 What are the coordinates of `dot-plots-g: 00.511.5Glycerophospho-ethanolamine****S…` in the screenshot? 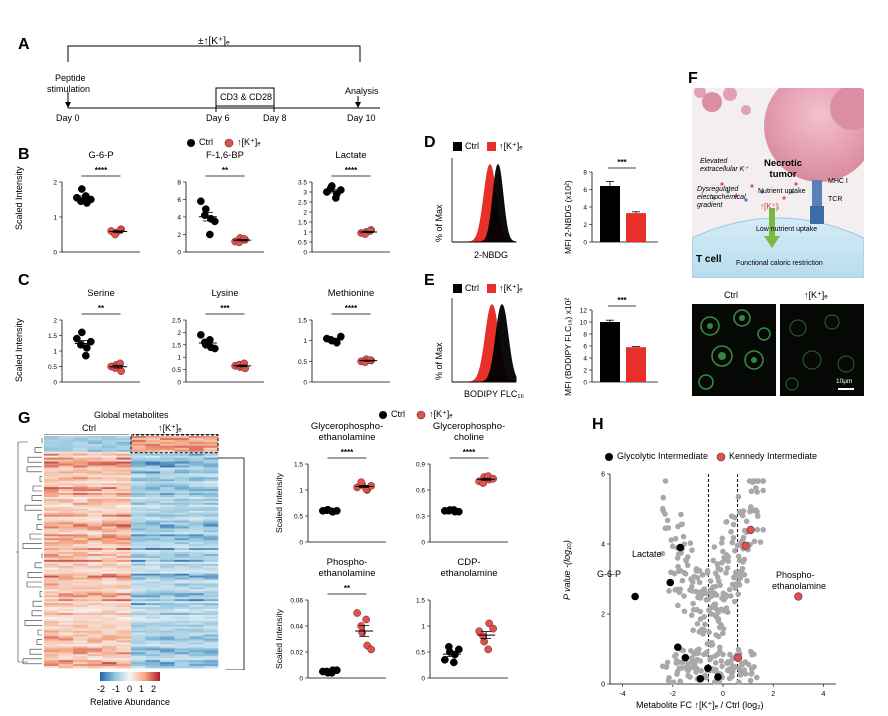 It's located at (391, 552).